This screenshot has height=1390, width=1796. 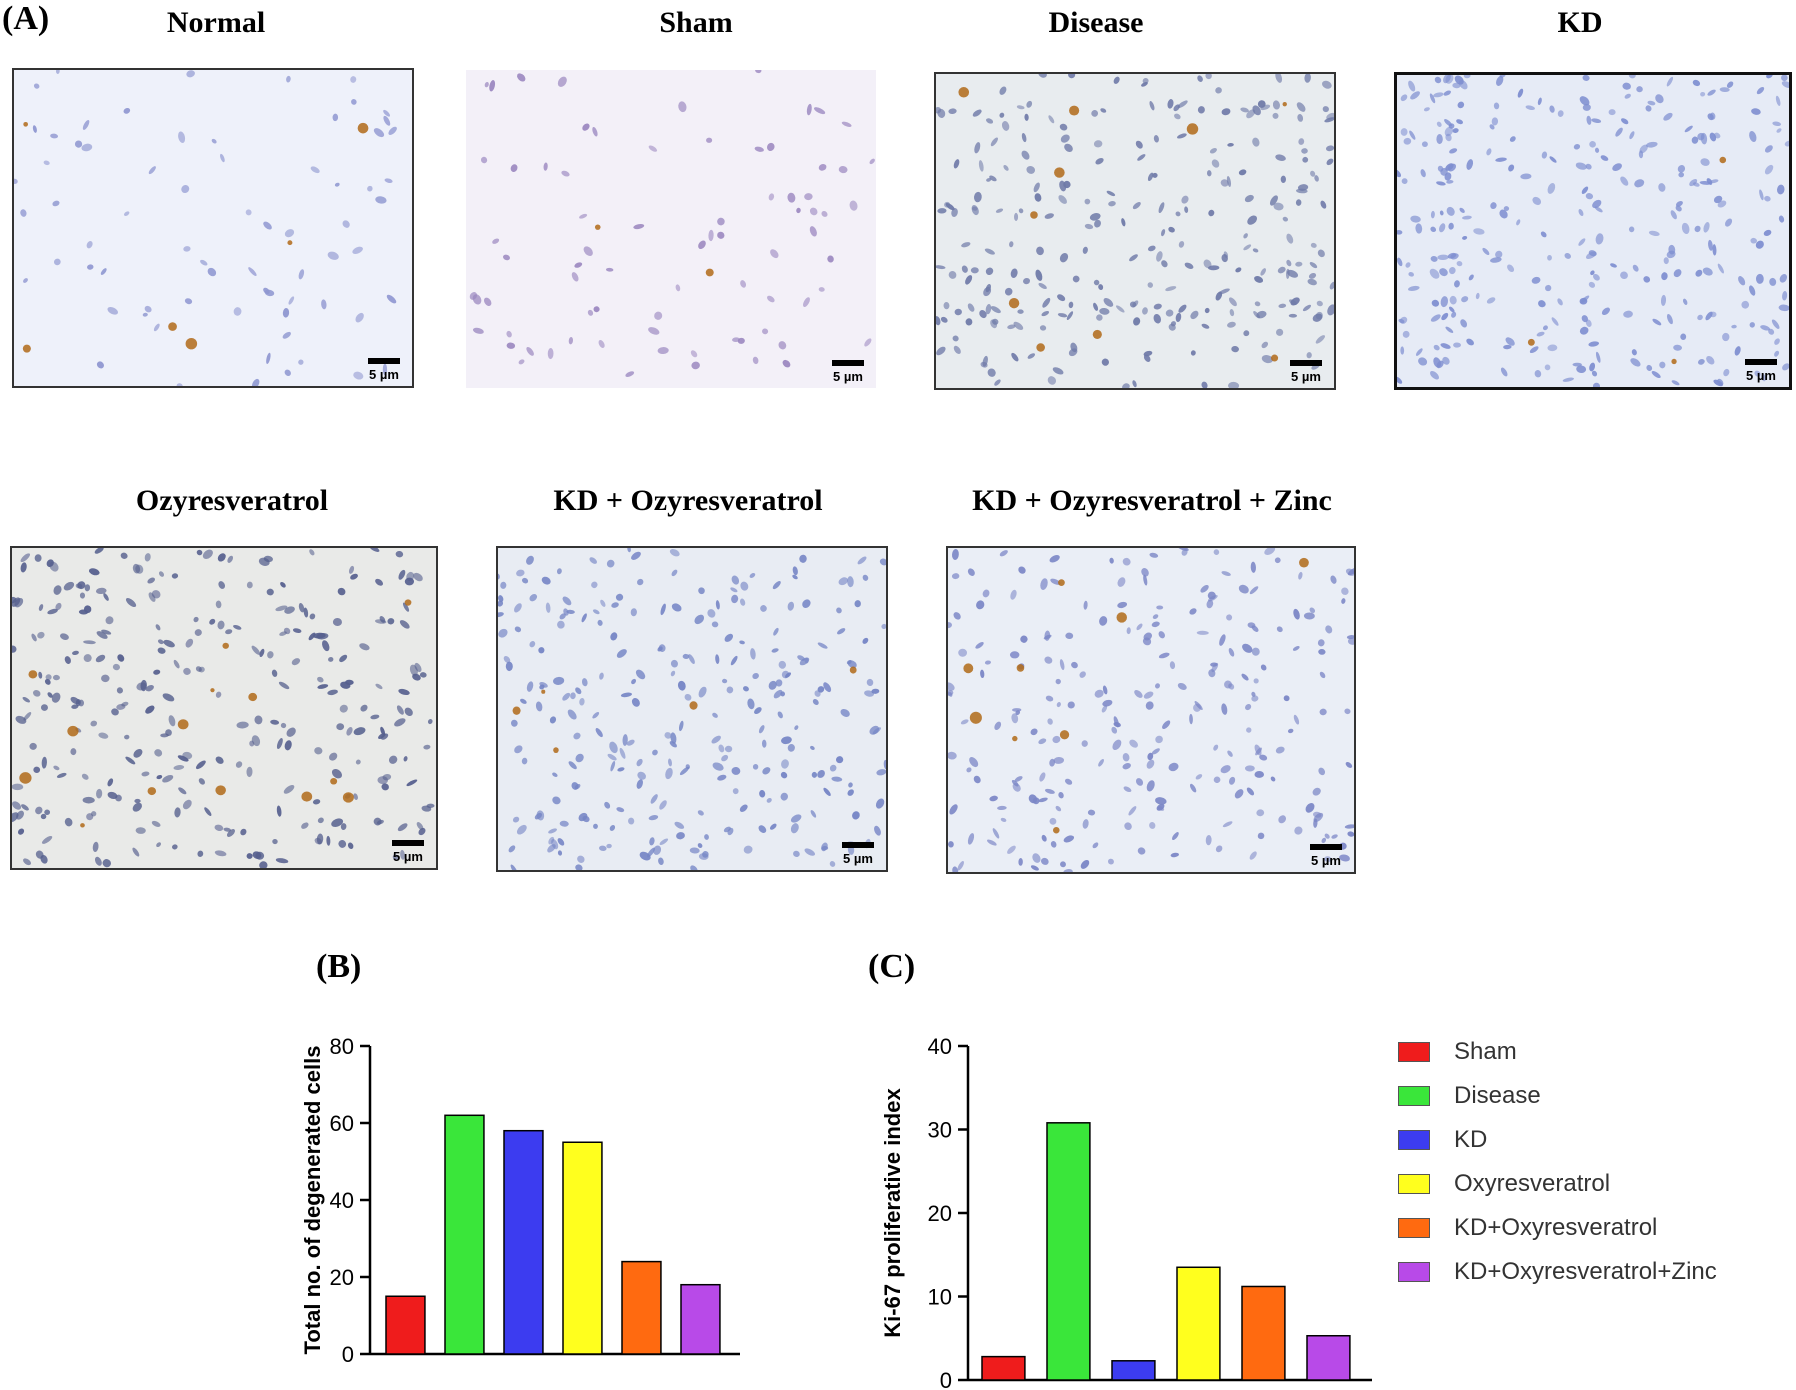 I want to click on y-axis-label: Total no. of degenerated cells, so click(x=312, y=1200).